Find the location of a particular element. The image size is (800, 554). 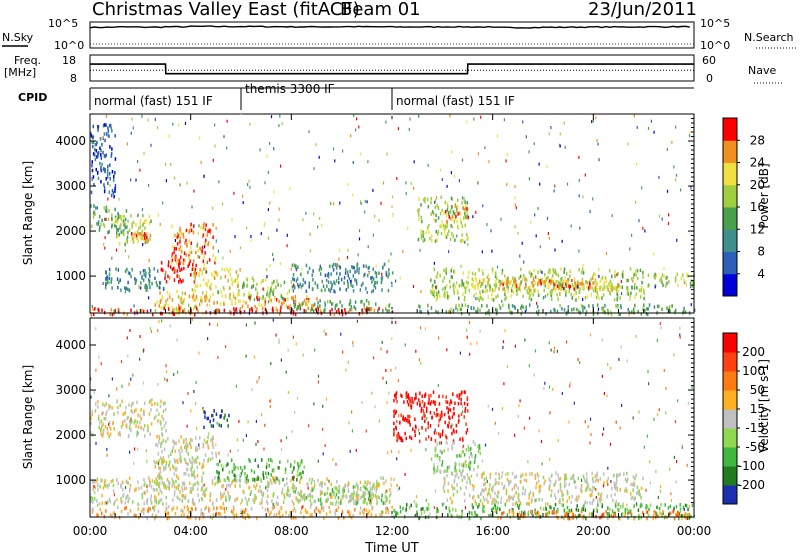

power-region-7-cell is located at coordinates (161, 300).